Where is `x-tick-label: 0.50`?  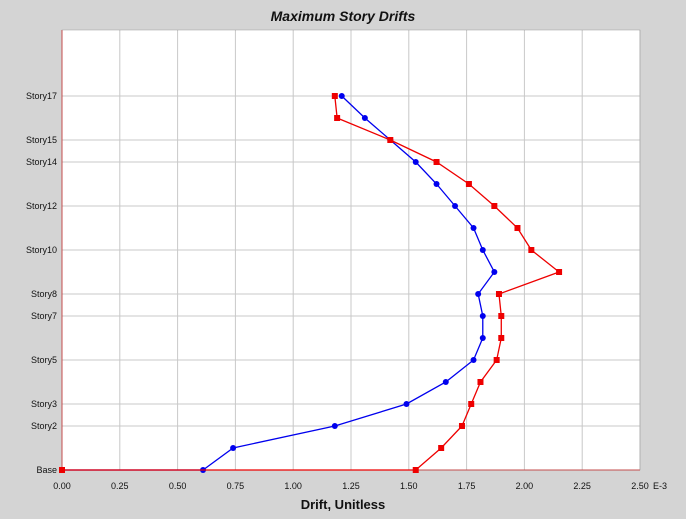 x-tick-label: 0.50 is located at coordinates (178, 486).